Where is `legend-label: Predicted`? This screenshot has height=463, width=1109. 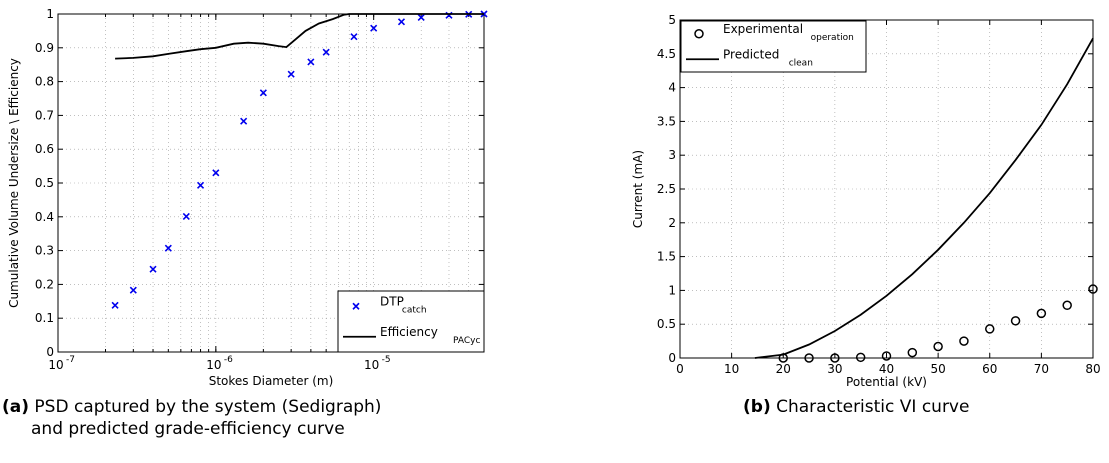 legend-label: Predicted is located at coordinates (751, 54).